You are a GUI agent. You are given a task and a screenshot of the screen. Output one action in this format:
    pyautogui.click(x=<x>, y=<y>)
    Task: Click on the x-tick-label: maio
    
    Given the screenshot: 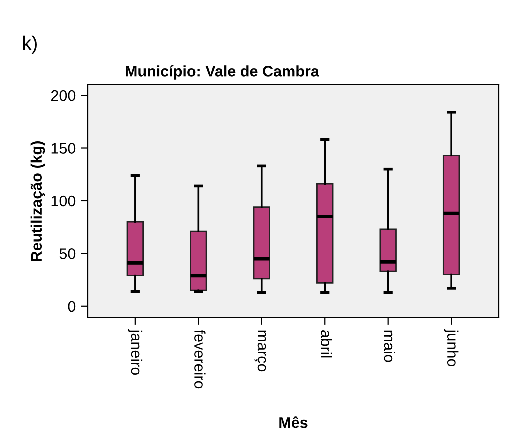 What is the action you would take?
    pyautogui.click(x=390, y=346)
    